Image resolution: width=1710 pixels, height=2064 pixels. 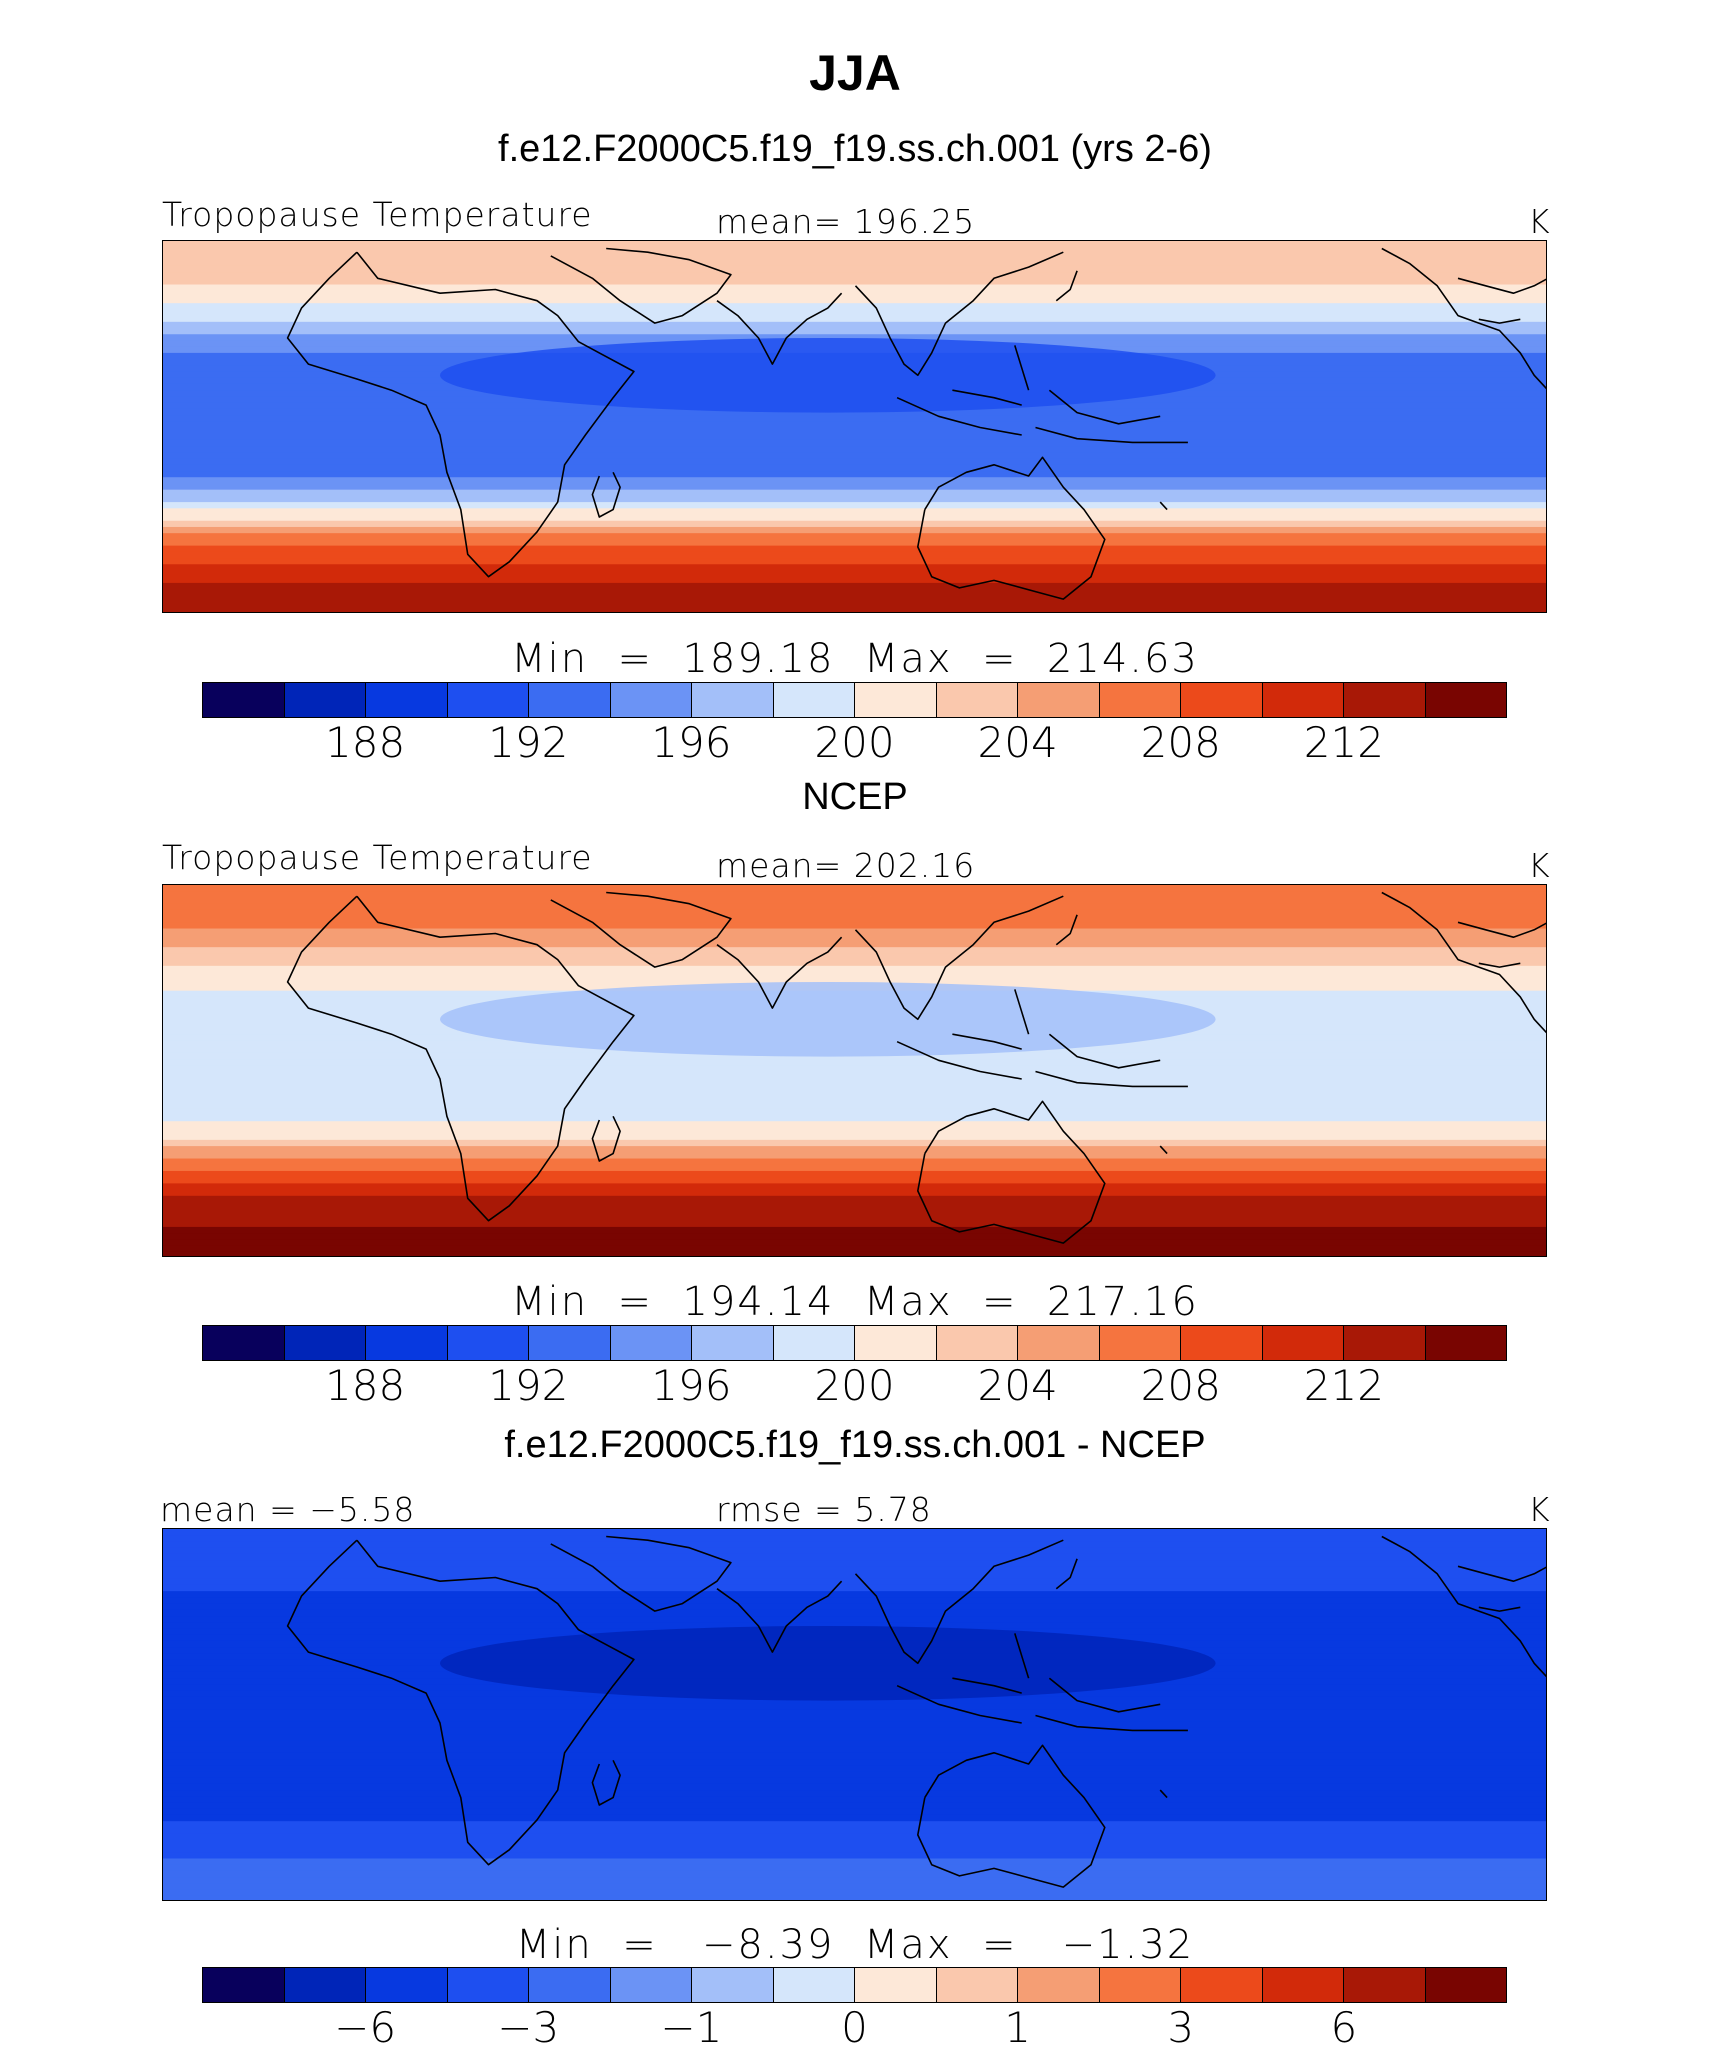 What do you see at coordinates (854, 2027) in the screenshot?
I see `colorbar-tick-label: 0` at bounding box center [854, 2027].